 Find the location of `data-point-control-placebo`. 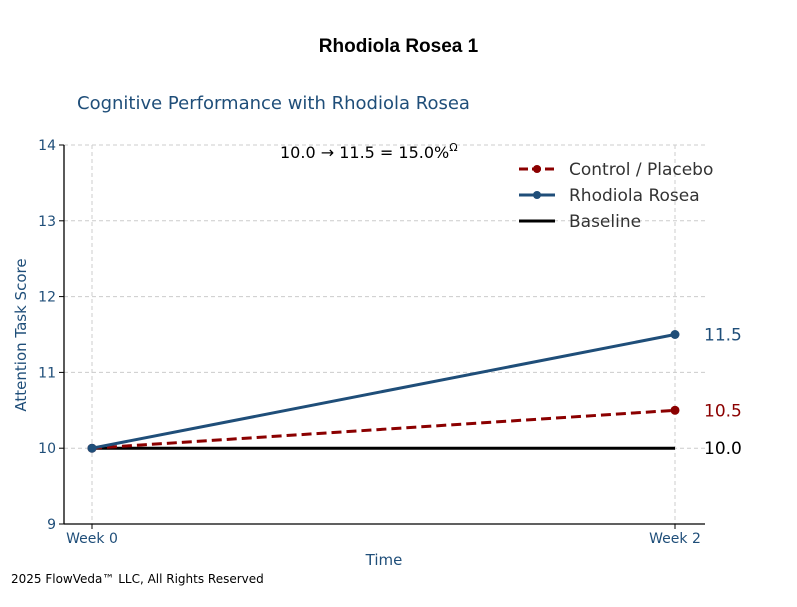

data-point-control-placebo is located at coordinates (675, 410).